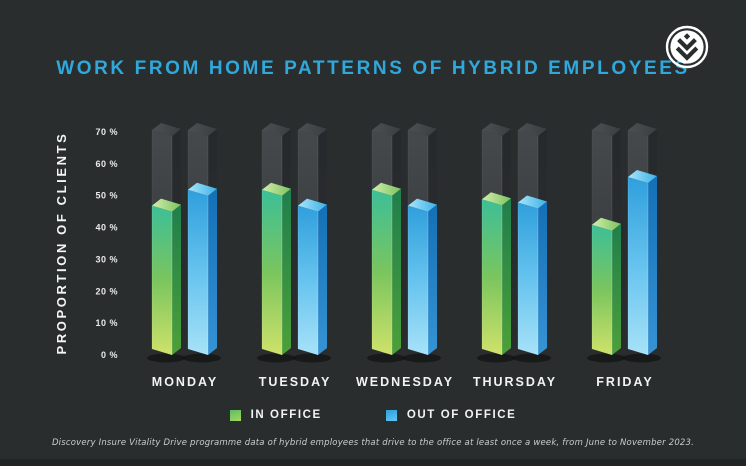 This screenshot has width=746, height=466. Describe the element at coordinates (496, 199) in the screenshot. I see `bar-thursday-in-office-top-face` at that location.